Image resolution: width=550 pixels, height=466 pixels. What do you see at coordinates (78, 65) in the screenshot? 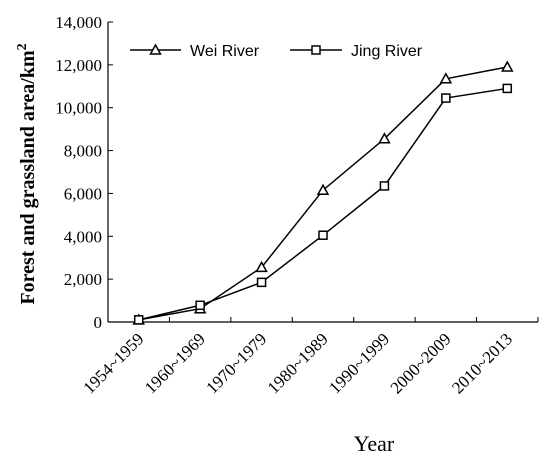
I see `y-tick-label: 12,000` at bounding box center [78, 65].